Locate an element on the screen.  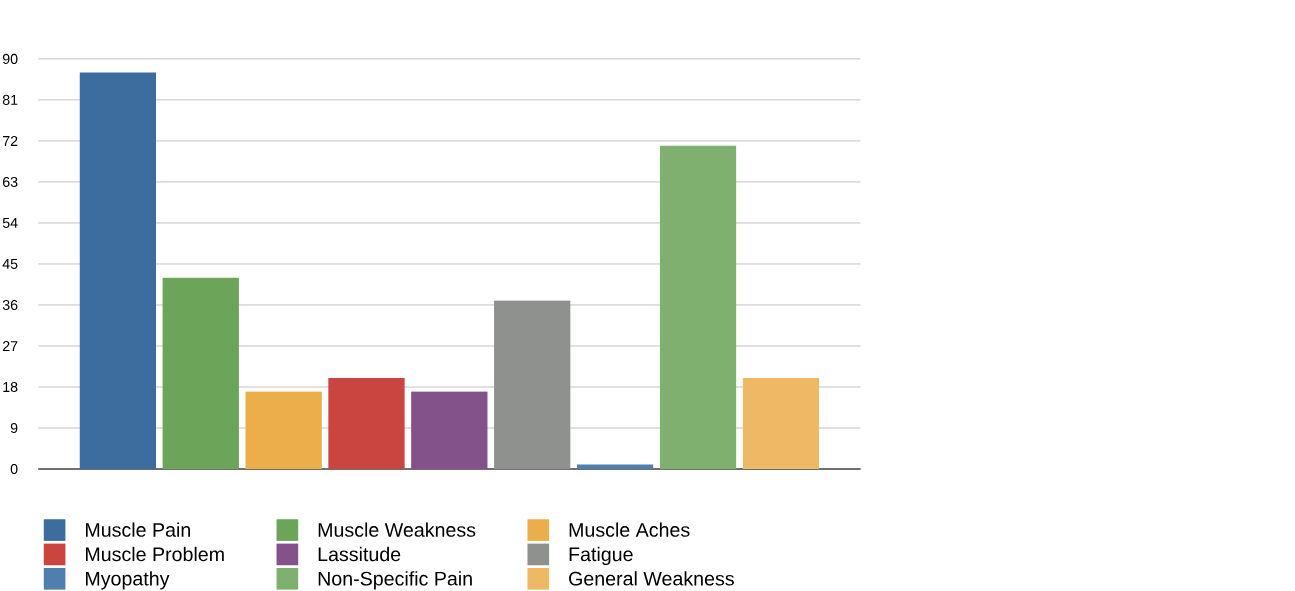
y-tick-label: 90 is located at coordinates (10, 58).